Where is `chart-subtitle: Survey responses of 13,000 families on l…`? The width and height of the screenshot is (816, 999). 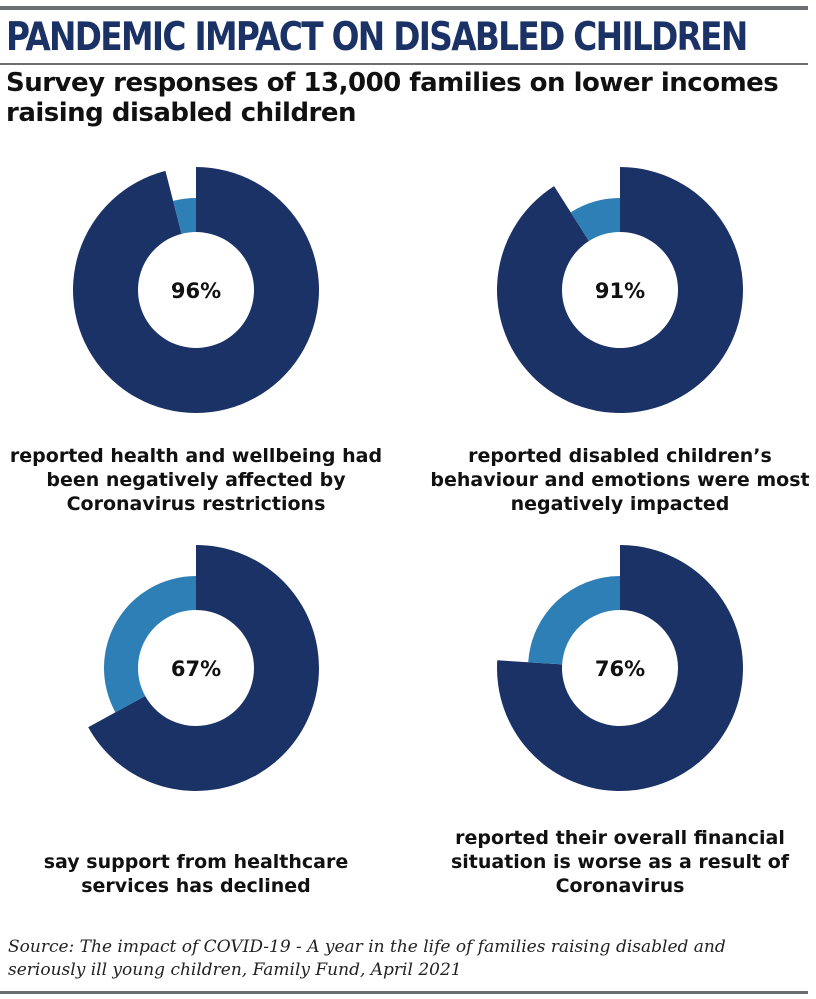 chart-subtitle: Survey responses of 13,000 families on l… is located at coordinates (392, 98).